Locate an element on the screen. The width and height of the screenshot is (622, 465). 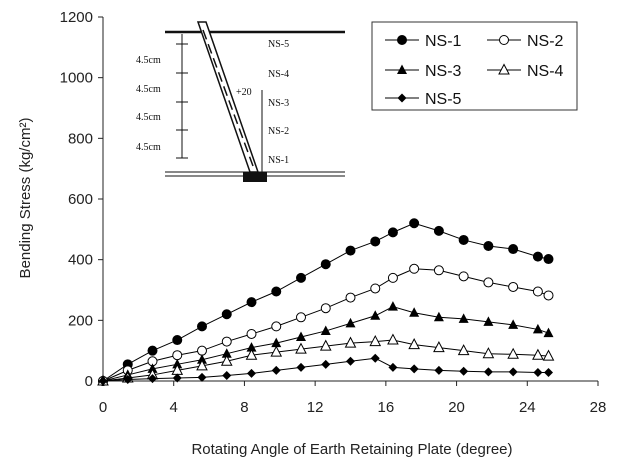
inset-gauge-ns3: NS-3 is located at coordinates (278, 103).